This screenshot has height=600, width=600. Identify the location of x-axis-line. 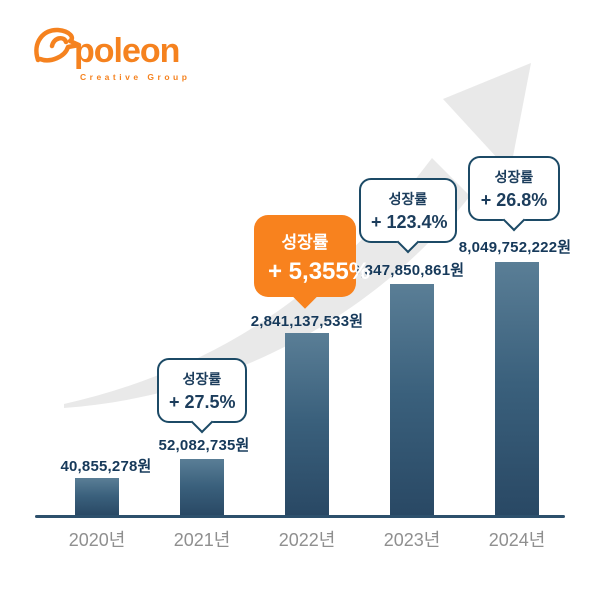
(300, 516).